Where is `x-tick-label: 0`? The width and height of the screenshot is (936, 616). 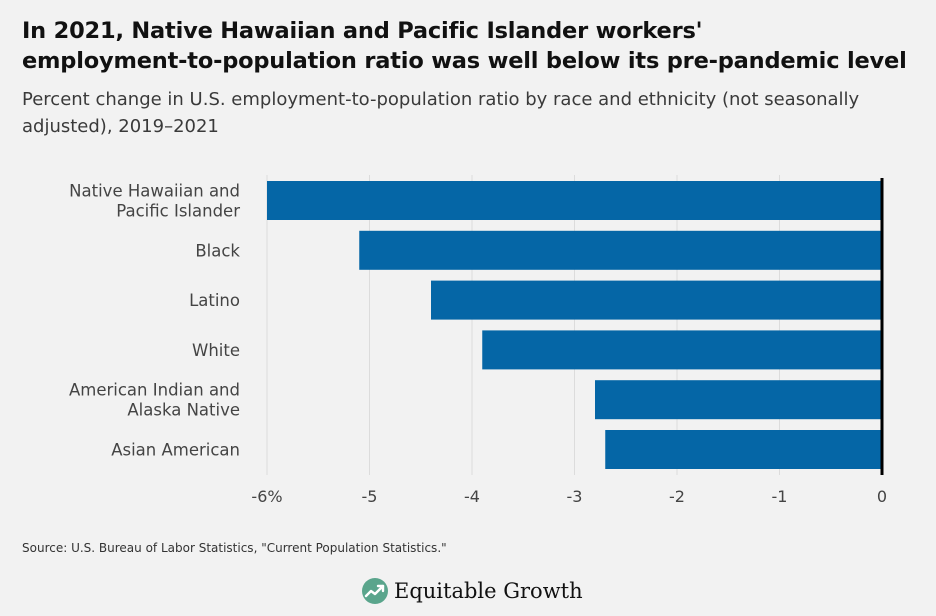
x-tick-label: 0 is located at coordinates (882, 496).